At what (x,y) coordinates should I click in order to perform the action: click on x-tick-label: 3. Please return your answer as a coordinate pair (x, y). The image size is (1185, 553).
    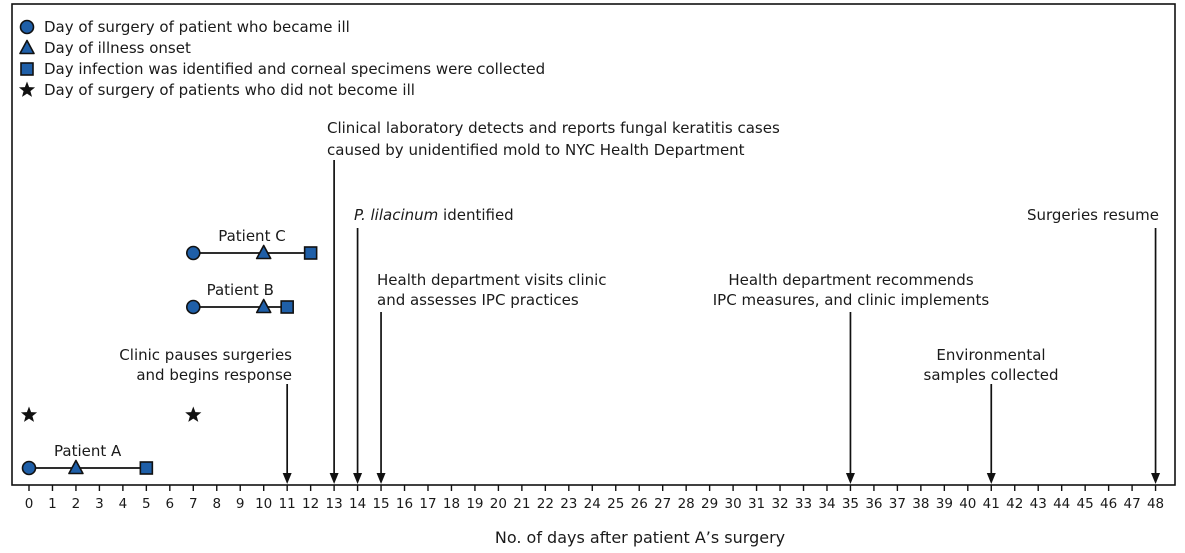
    Looking at the image, I should click on (99, 504).